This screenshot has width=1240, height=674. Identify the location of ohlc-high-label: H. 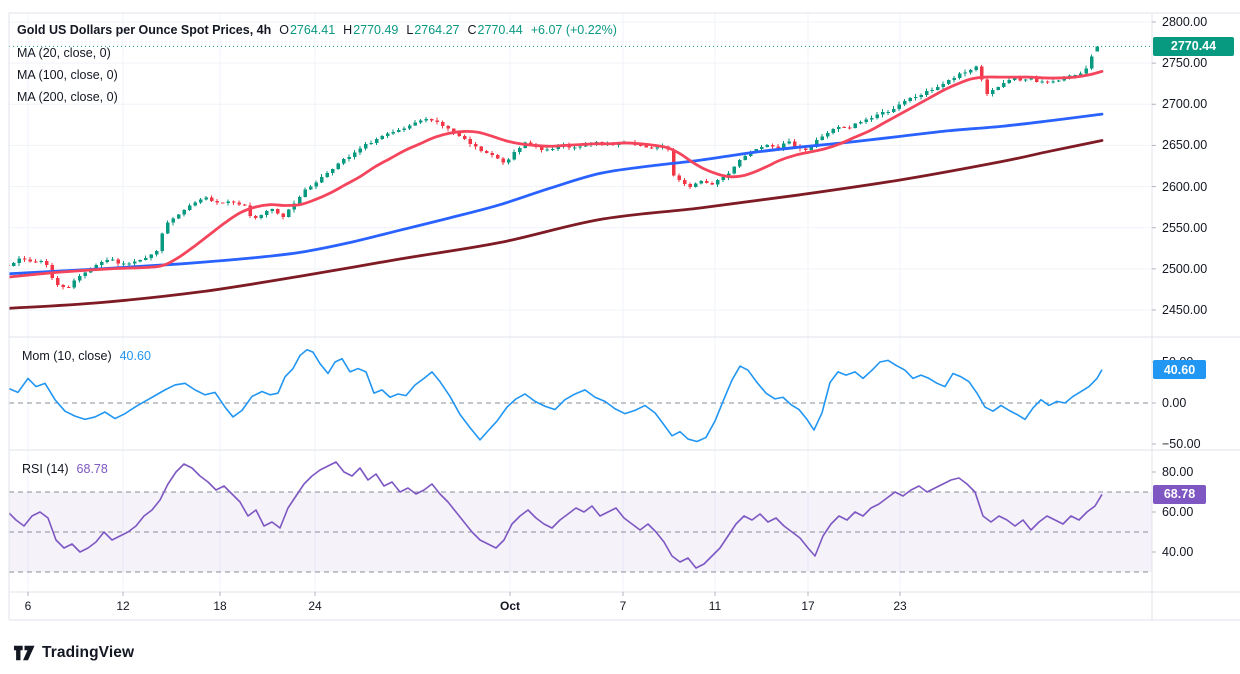
(348, 30).